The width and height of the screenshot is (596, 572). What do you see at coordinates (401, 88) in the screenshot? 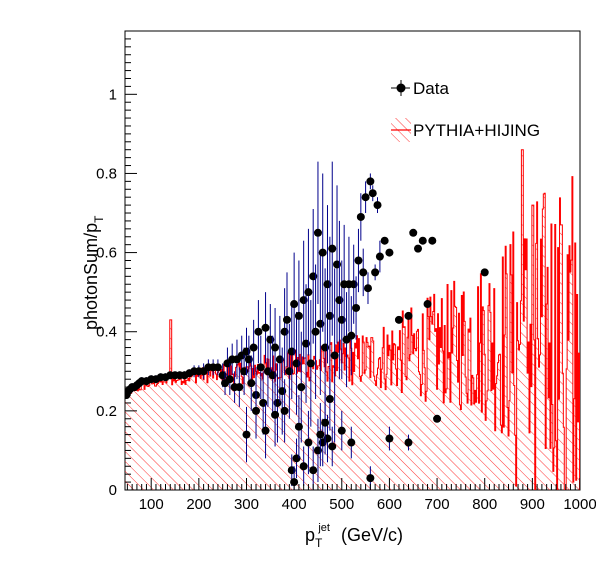
I see `legend-marker-data` at bounding box center [401, 88].